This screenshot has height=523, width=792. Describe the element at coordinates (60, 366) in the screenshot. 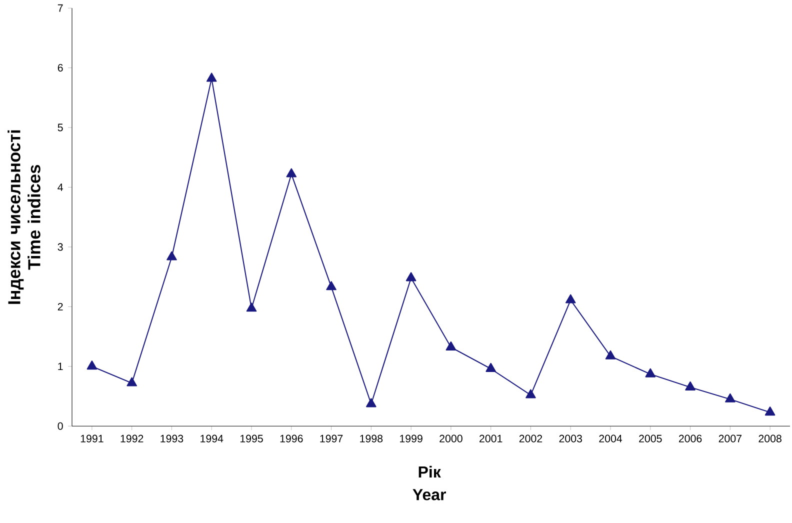

I see `y-tick-label: 1` at that location.